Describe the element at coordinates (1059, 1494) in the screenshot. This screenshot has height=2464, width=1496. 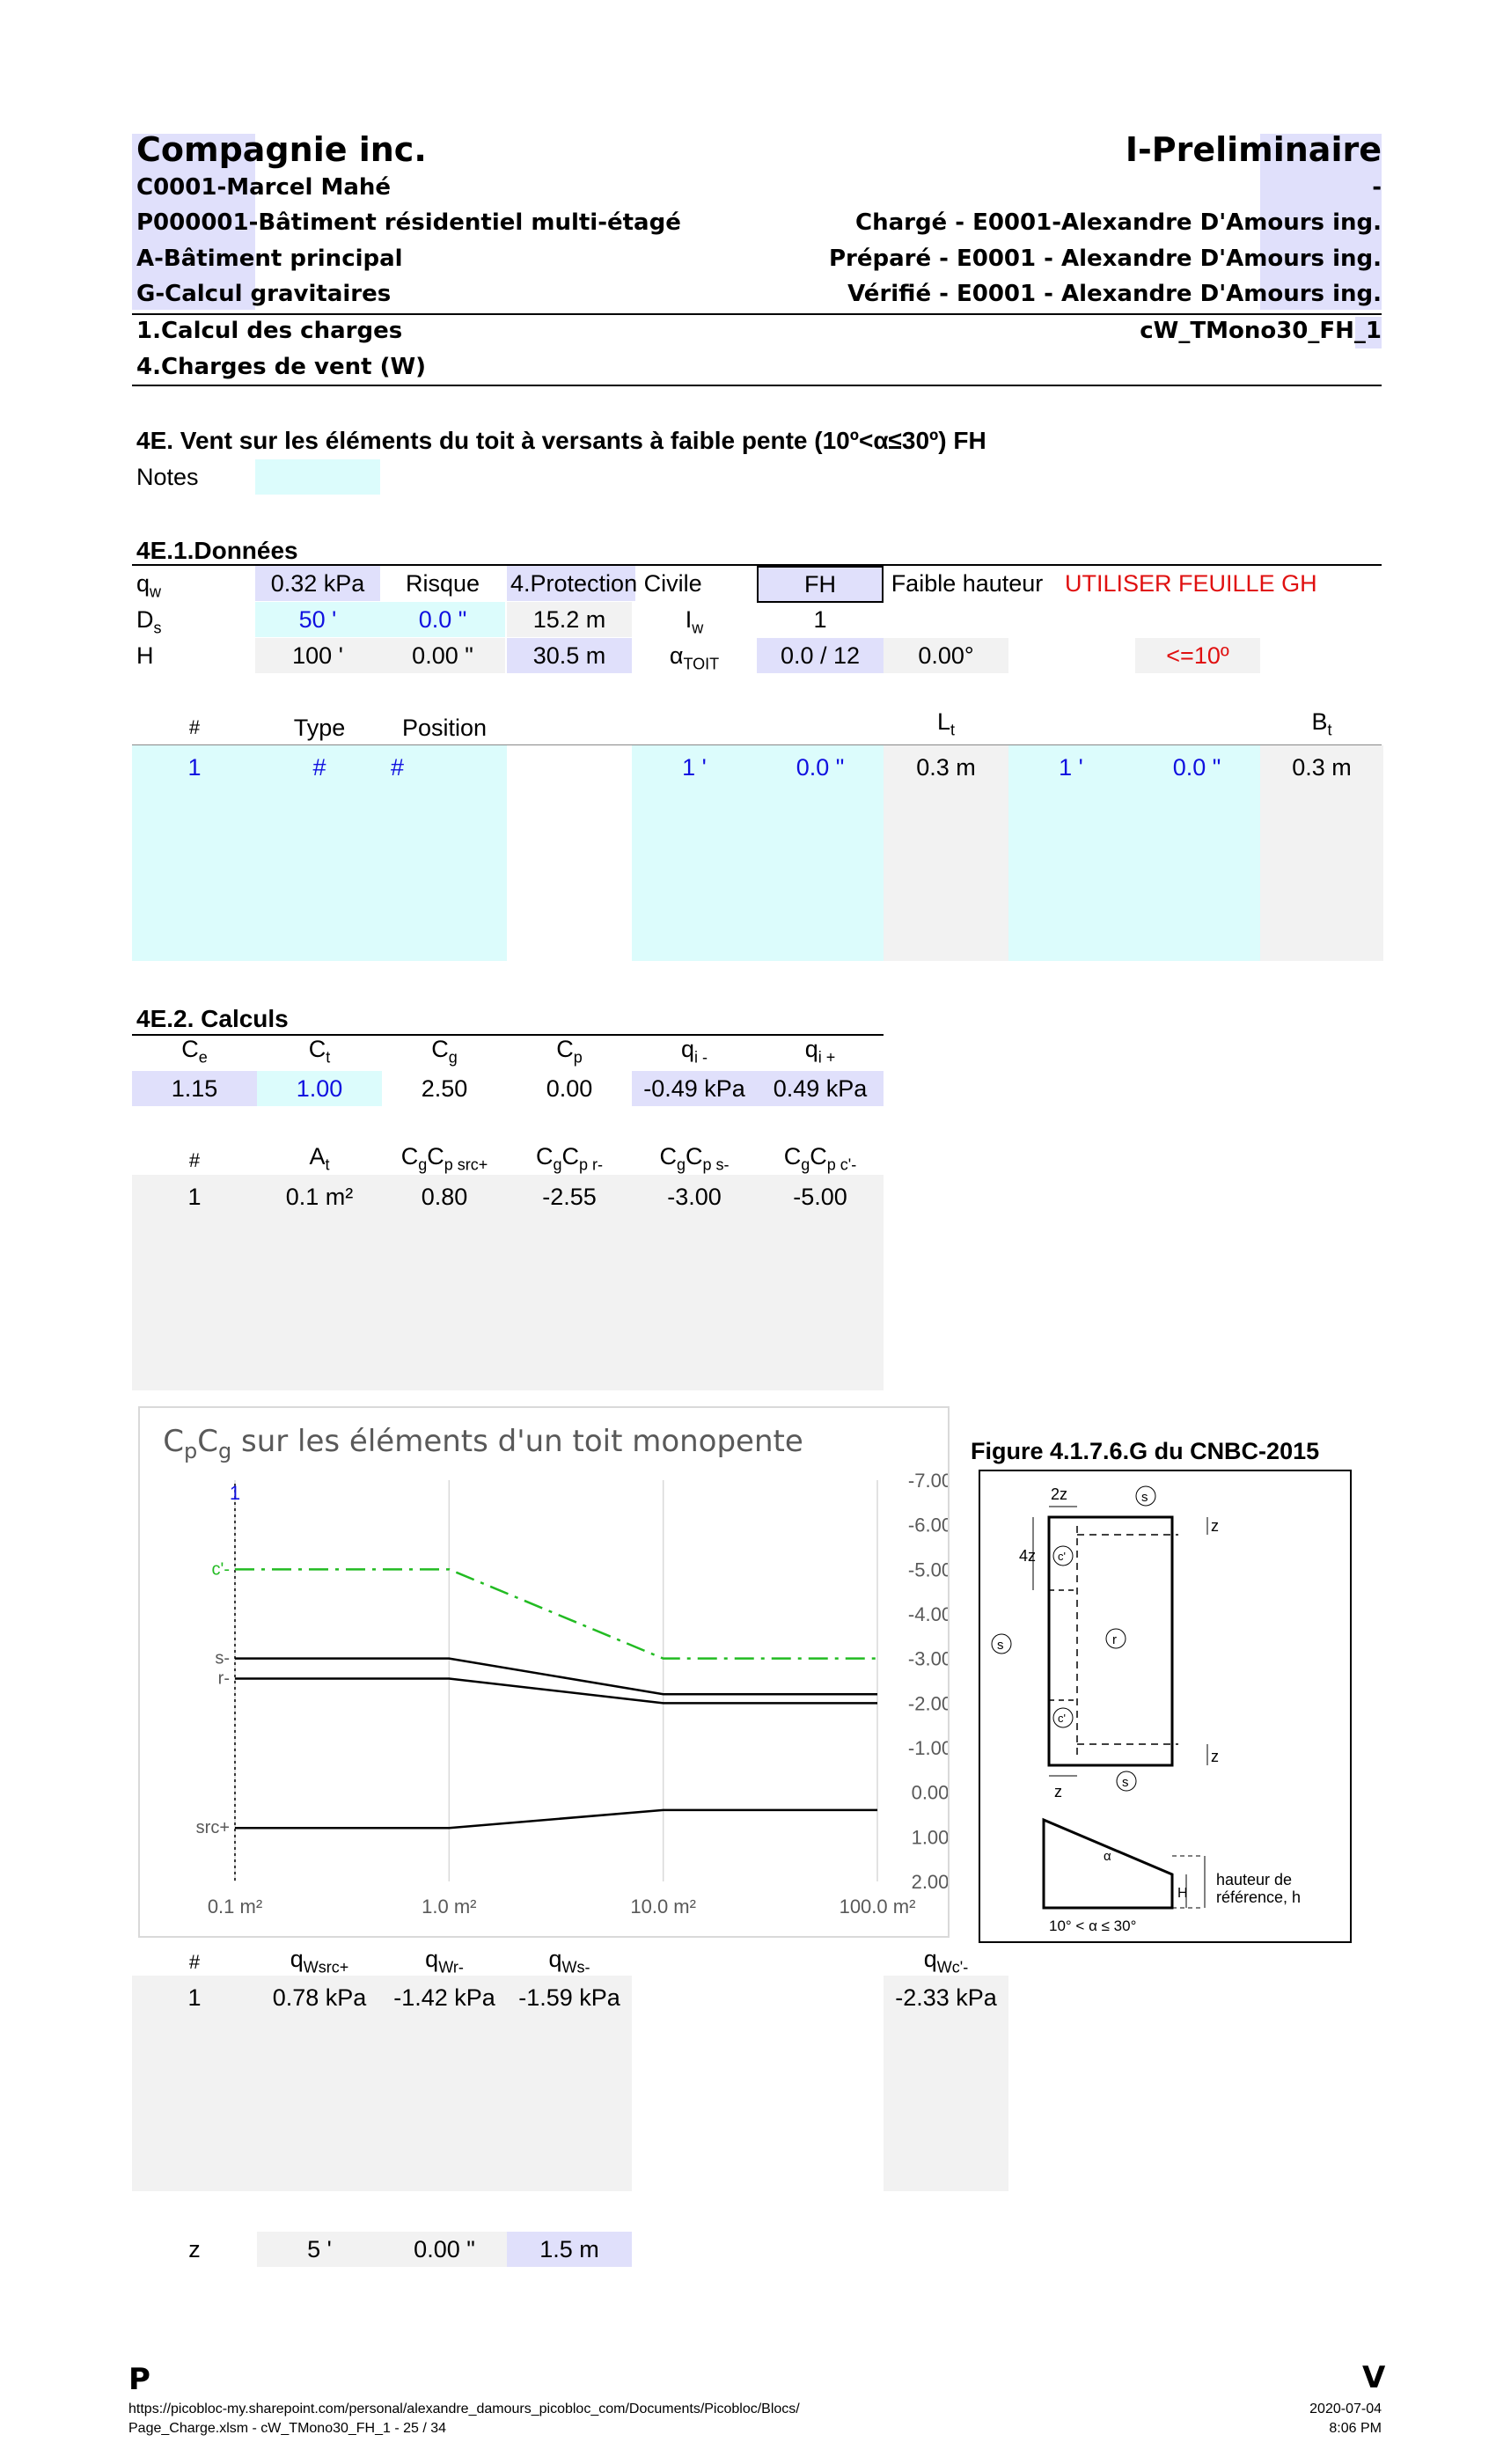
I see `dim-2z-label: 2z` at that location.